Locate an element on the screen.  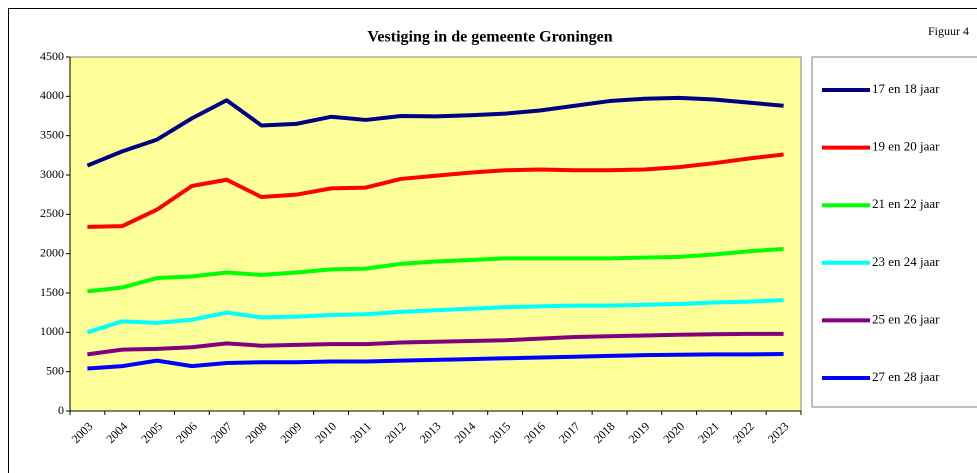
figure-label: Figuur 4 is located at coordinates (948, 31).